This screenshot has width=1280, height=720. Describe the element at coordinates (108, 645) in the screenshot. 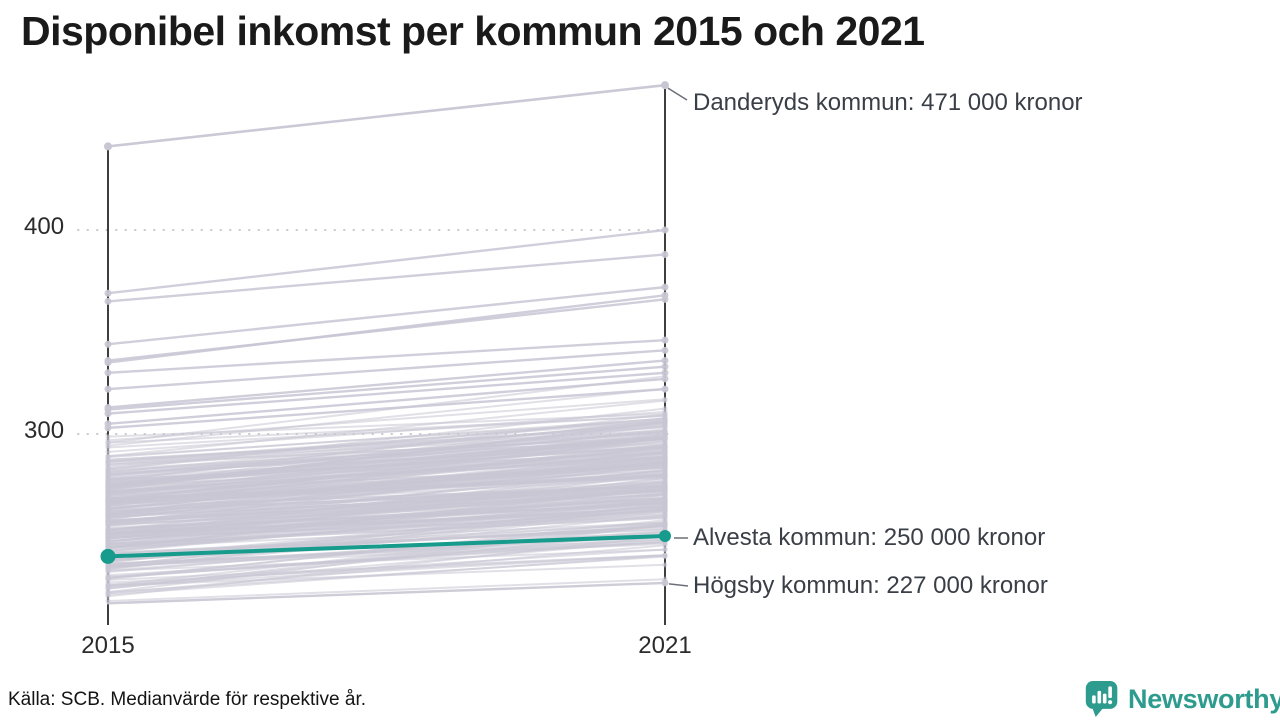

I see `x-axis-label-2015: 2015` at that location.